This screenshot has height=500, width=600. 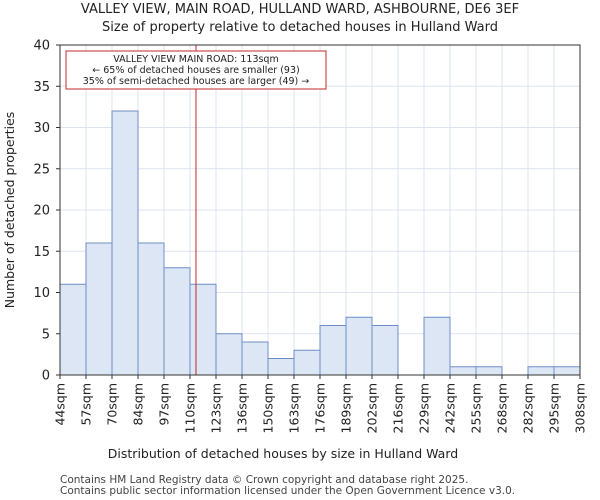 What do you see at coordinates (281, 367) in the screenshot?
I see `bar-150sqm` at bounding box center [281, 367].